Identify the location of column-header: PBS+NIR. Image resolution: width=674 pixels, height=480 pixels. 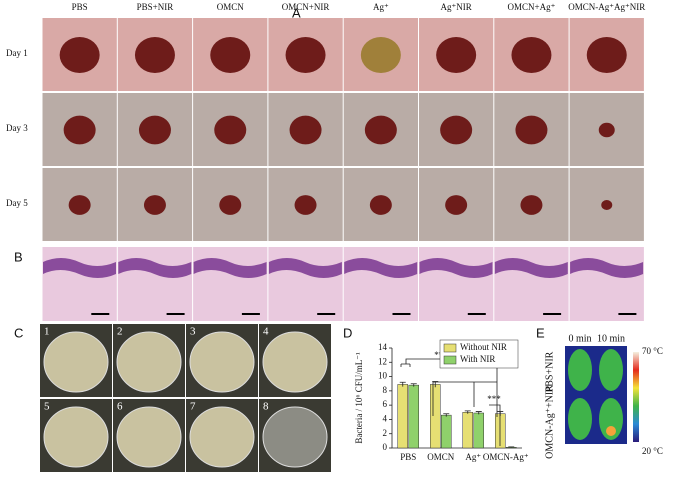
(155, 7).